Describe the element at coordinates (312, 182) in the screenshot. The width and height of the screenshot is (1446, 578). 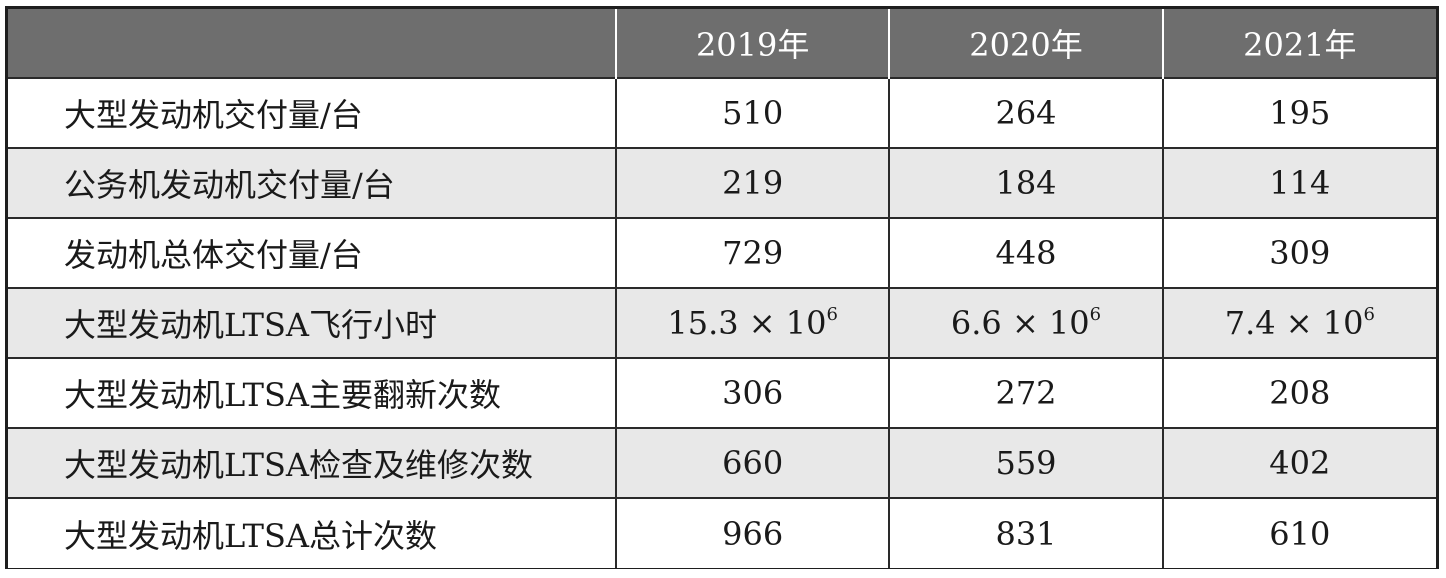
I see `row-label: 公务机发动机交付量/台` at that location.